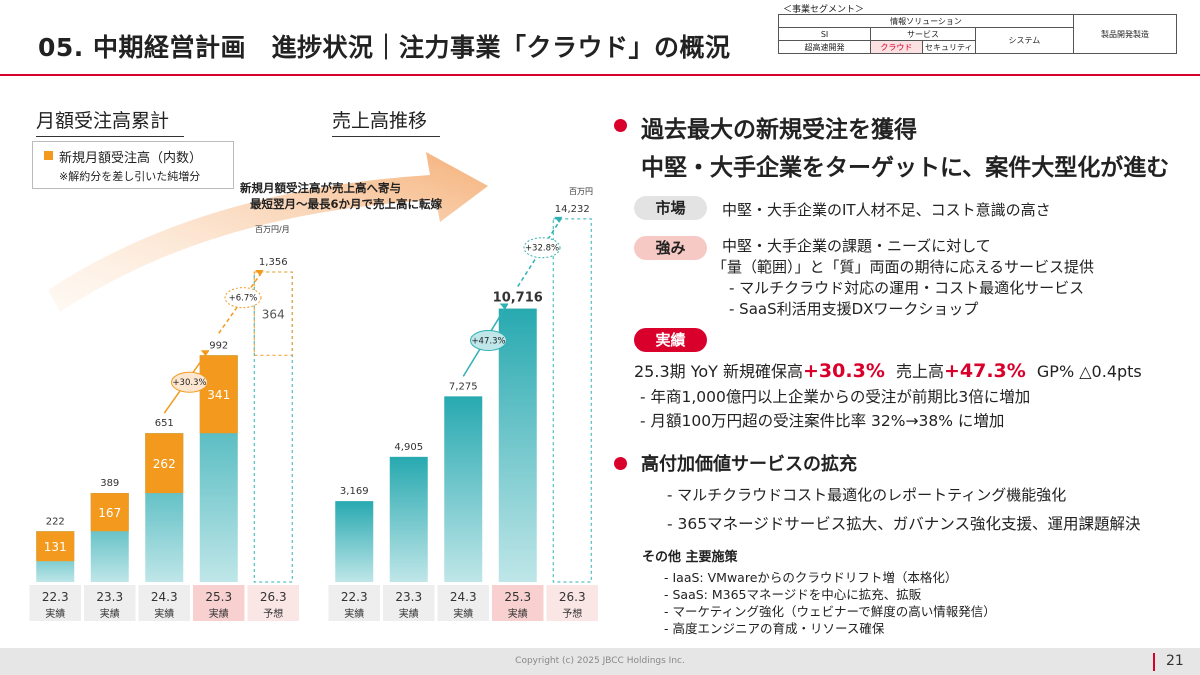 This screenshot has height=675, width=1200. Describe the element at coordinates (384, 47) in the screenshot. I see `page-title: 05. 中期経営計画 進捗状況｜注力事業「クラウド」の概況` at that location.